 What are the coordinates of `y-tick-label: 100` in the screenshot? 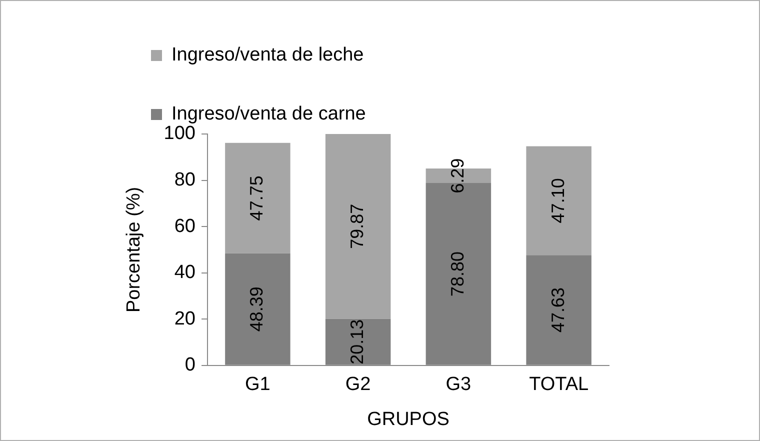 It's located at (180, 133).